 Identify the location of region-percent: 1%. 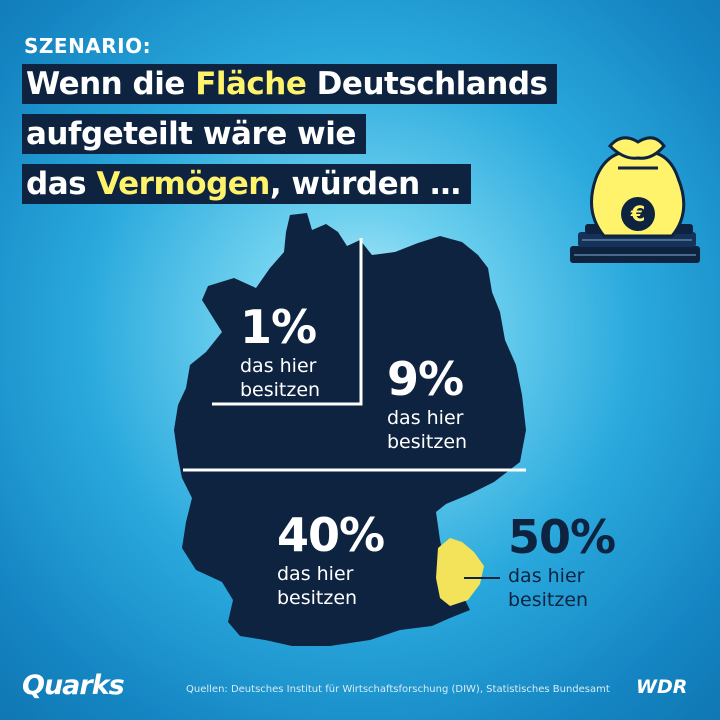
(278, 327).